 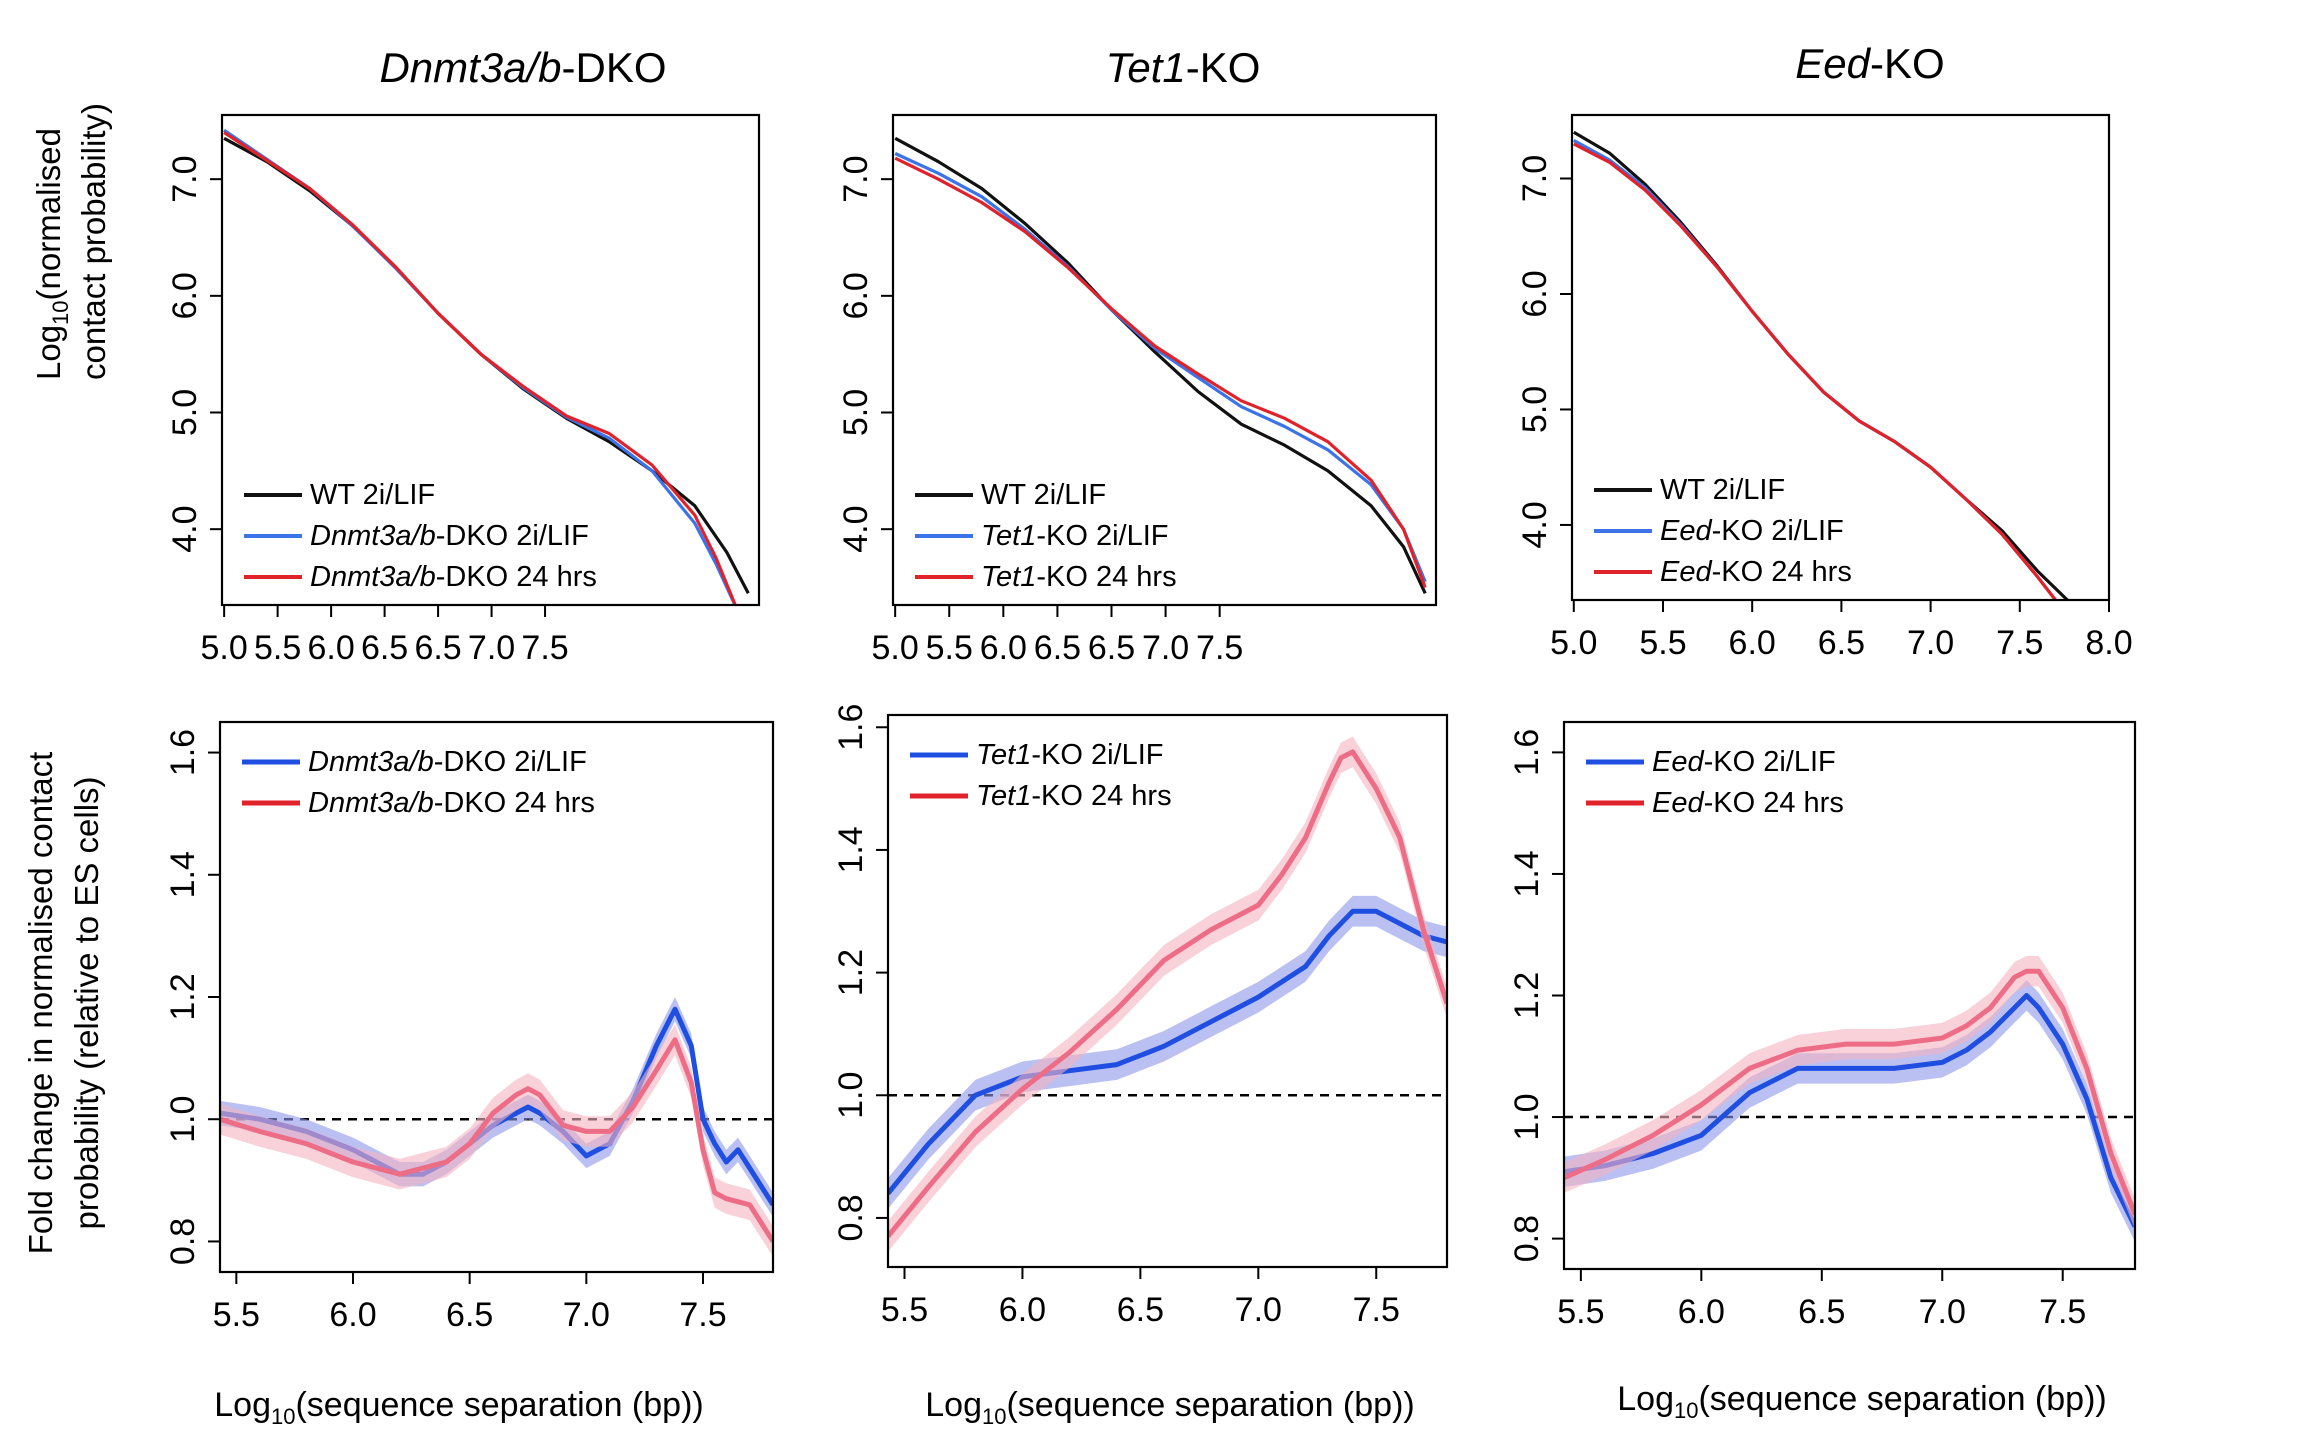 I want to click on top-ylabel-line2: contact probability), so click(x=93, y=241).